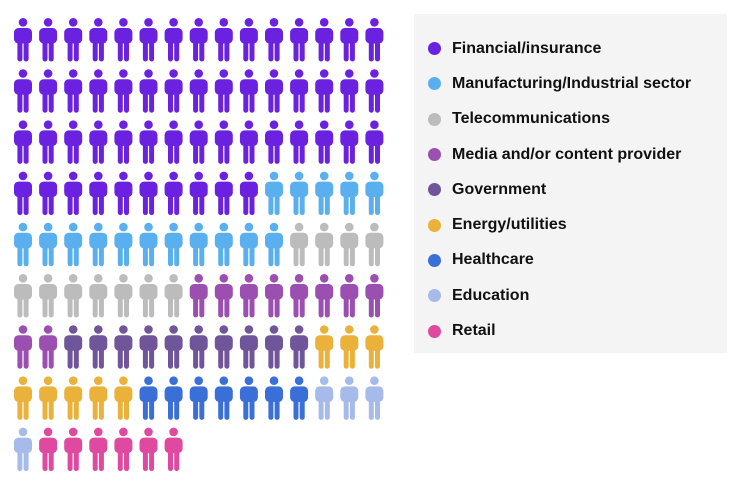 This screenshot has width=743, height=488. What do you see at coordinates (527, 48) in the screenshot?
I see `legend-label-financial: Financial/insurance` at bounding box center [527, 48].